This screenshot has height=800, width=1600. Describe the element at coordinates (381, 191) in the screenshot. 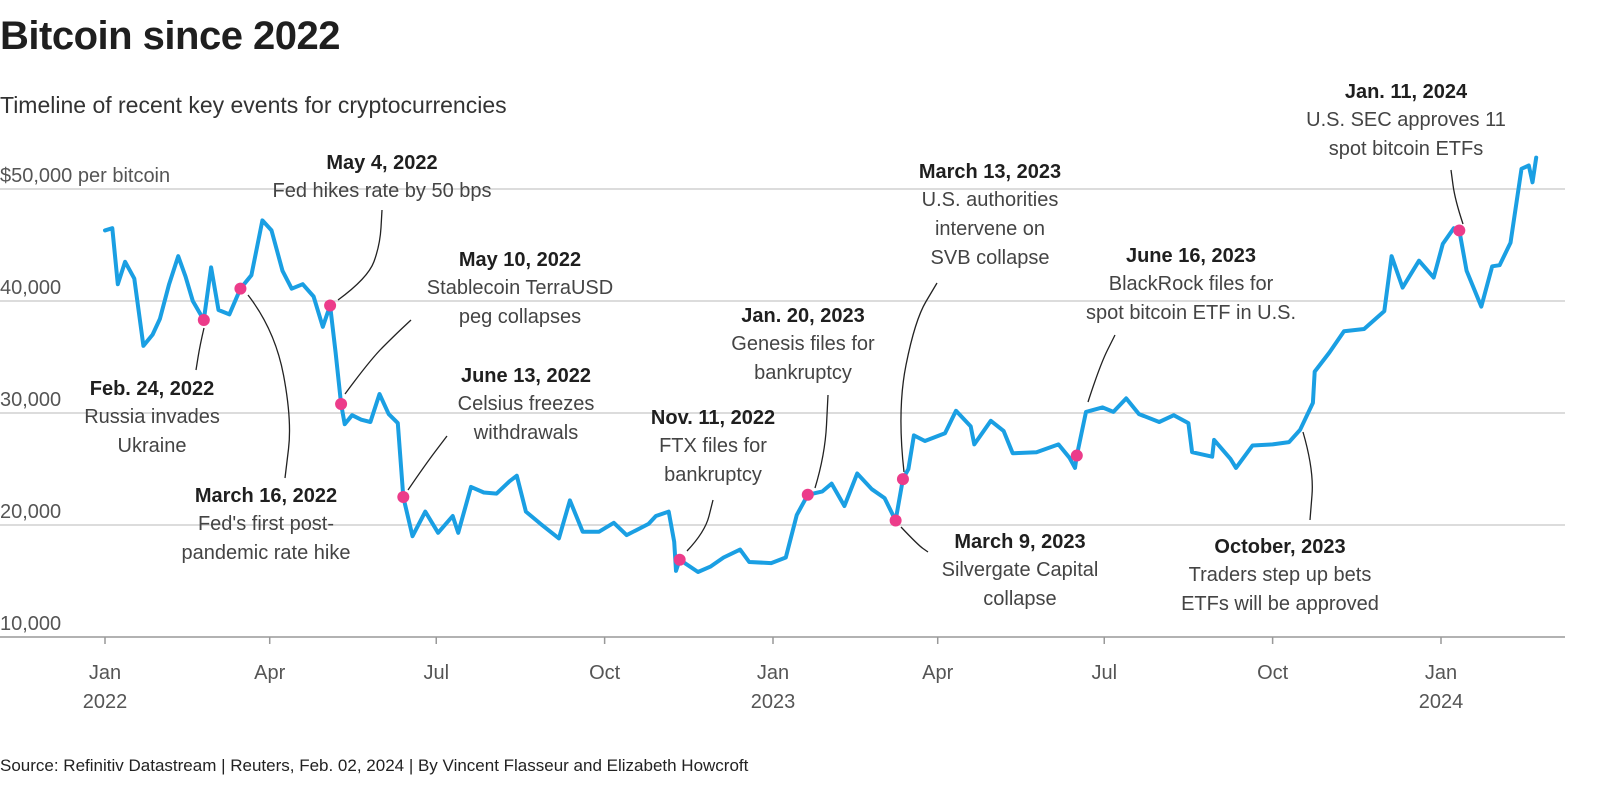

I see `annotation-text: Fed hikes rate by 50 bps` at that location.